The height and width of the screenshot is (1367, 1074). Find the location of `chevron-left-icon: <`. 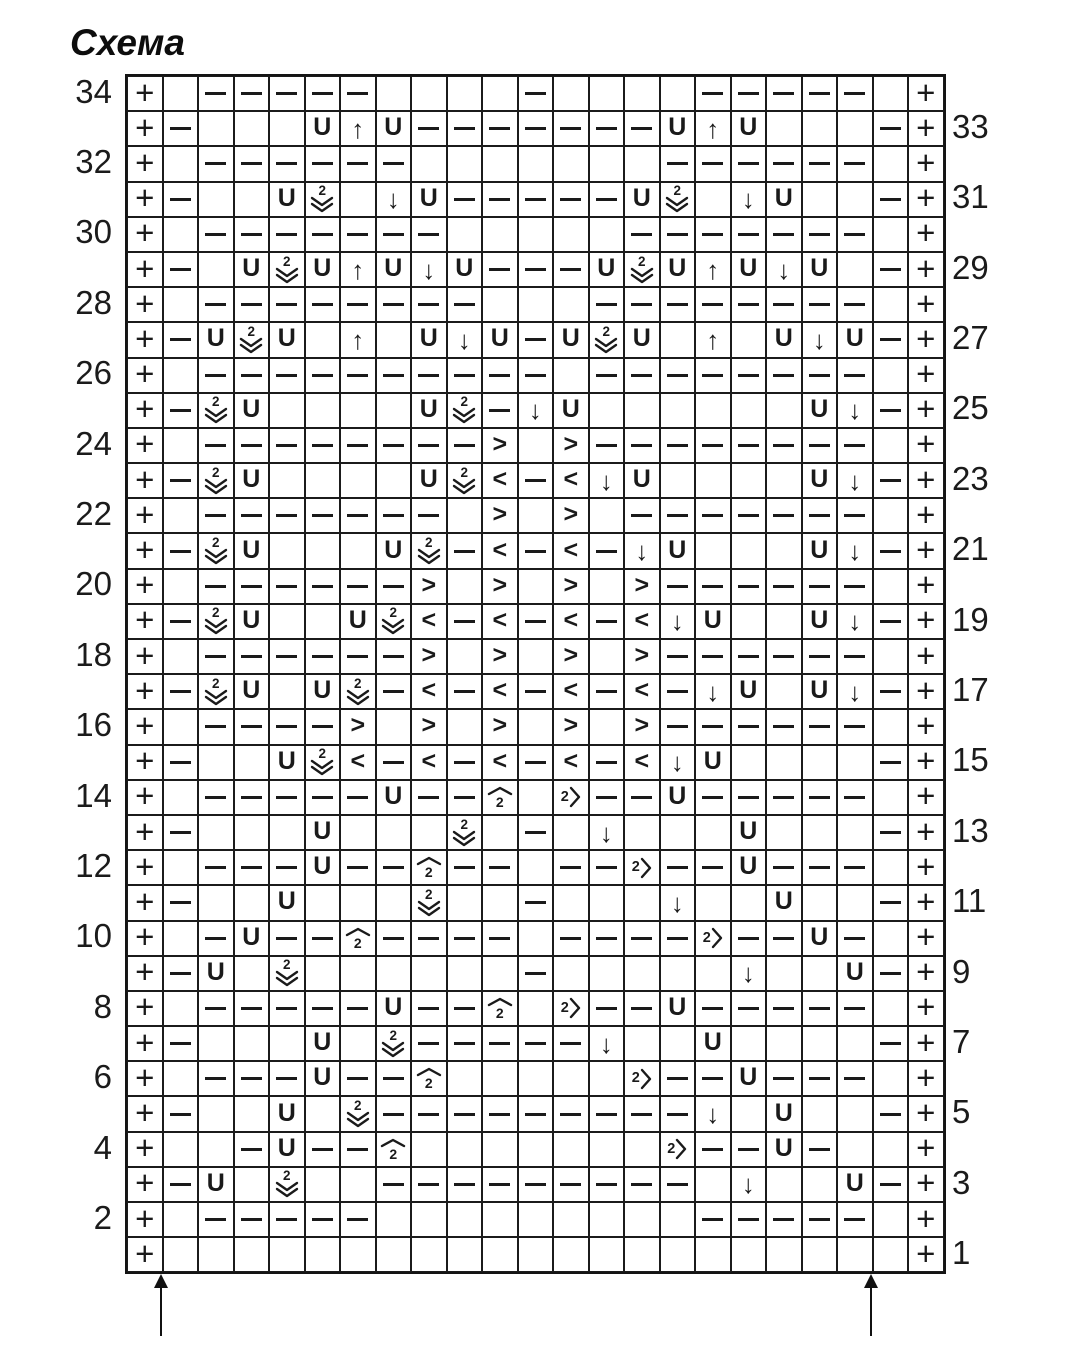

chevron-left-icon: < is located at coordinates (500, 549).